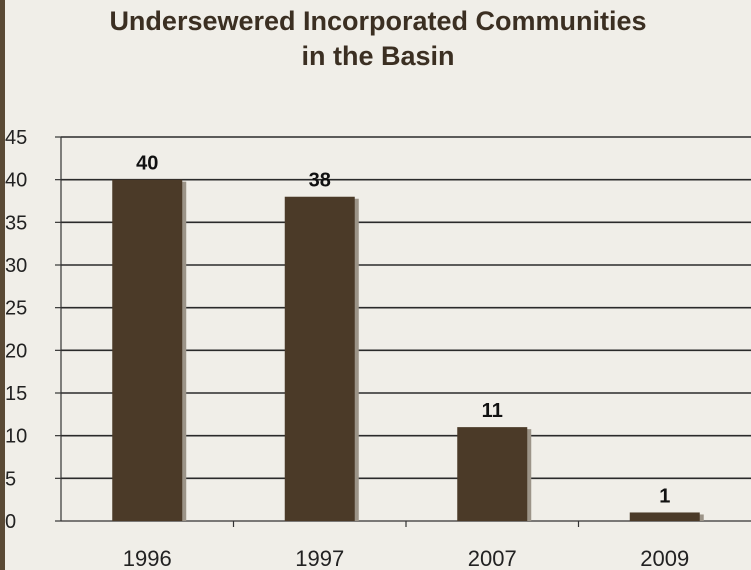 Image resolution: width=751 pixels, height=570 pixels. I want to click on data-label: 1, so click(664, 496).